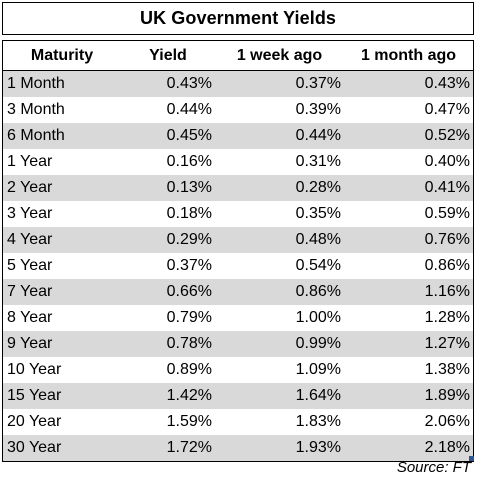 This screenshot has width=477, height=484. What do you see at coordinates (447, 213) in the screenshot?
I see `month-ago-cell: 0.59%` at bounding box center [447, 213].